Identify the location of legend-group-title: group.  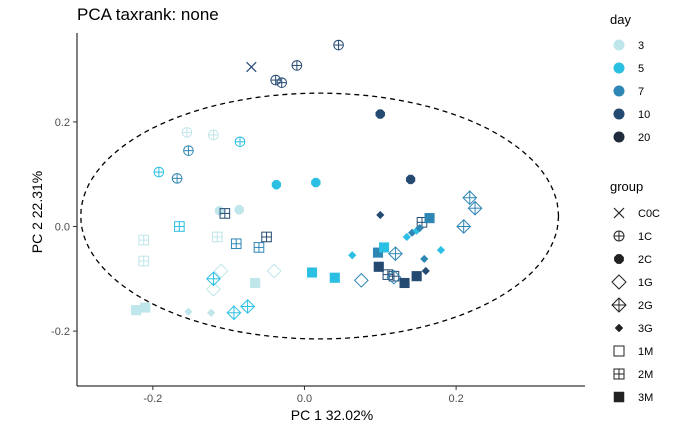
(626, 186).